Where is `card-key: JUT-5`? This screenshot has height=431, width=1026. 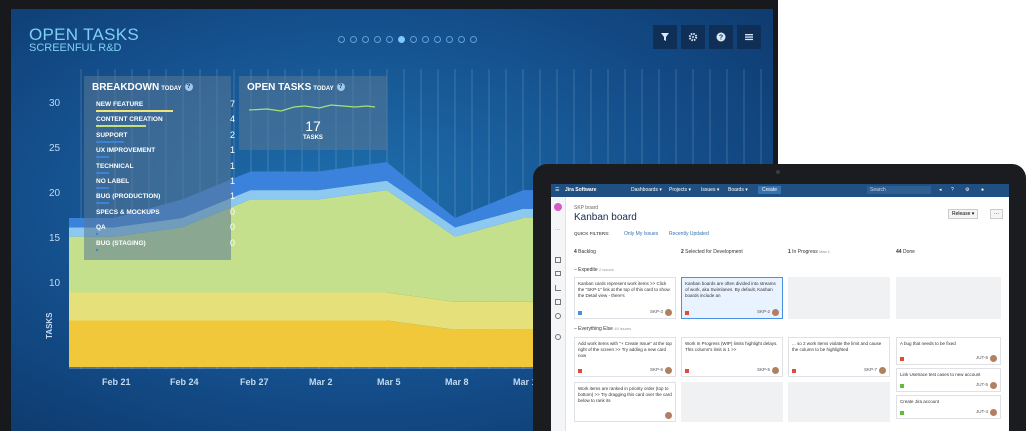 card-key: JUT-5 is located at coordinates (981, 384).